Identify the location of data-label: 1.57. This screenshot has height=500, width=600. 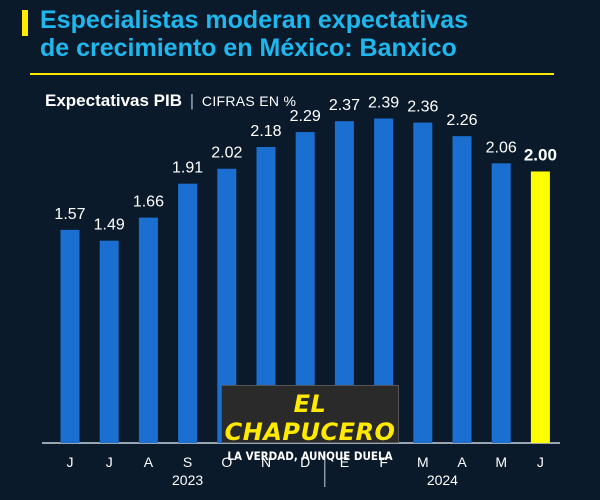
(69, 214).